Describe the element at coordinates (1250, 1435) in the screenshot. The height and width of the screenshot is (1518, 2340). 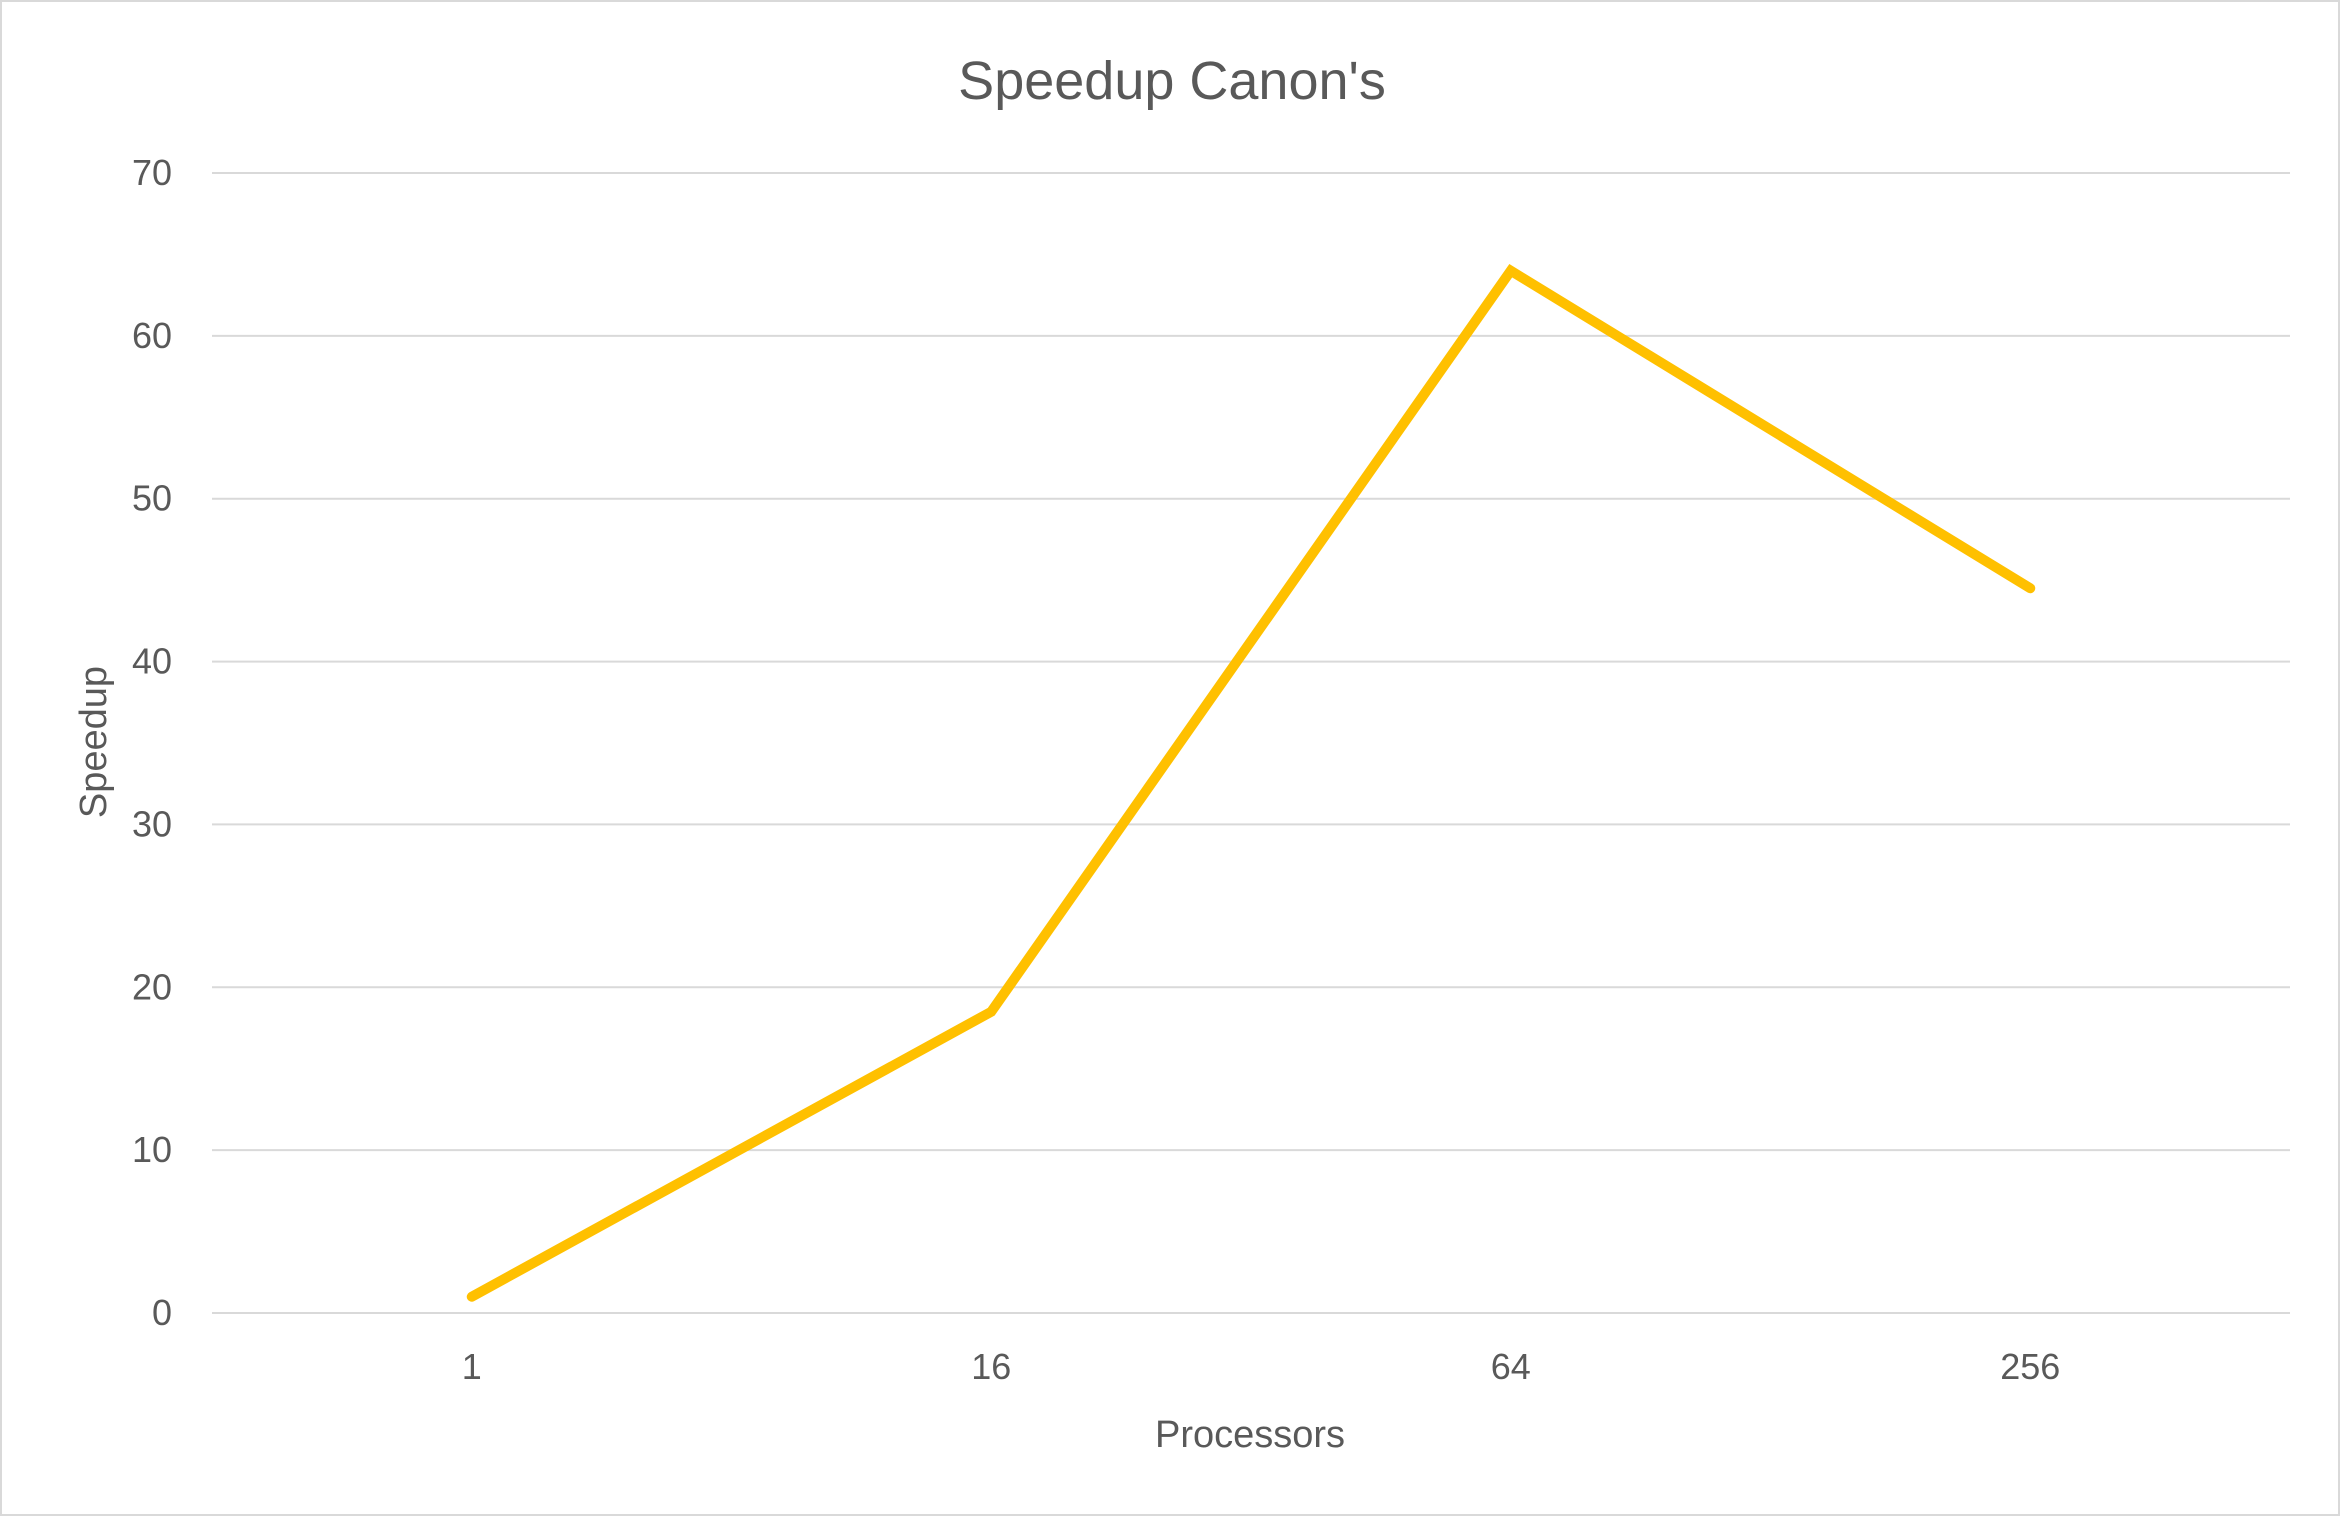
I see `x-axis-label: Processors` at that location.